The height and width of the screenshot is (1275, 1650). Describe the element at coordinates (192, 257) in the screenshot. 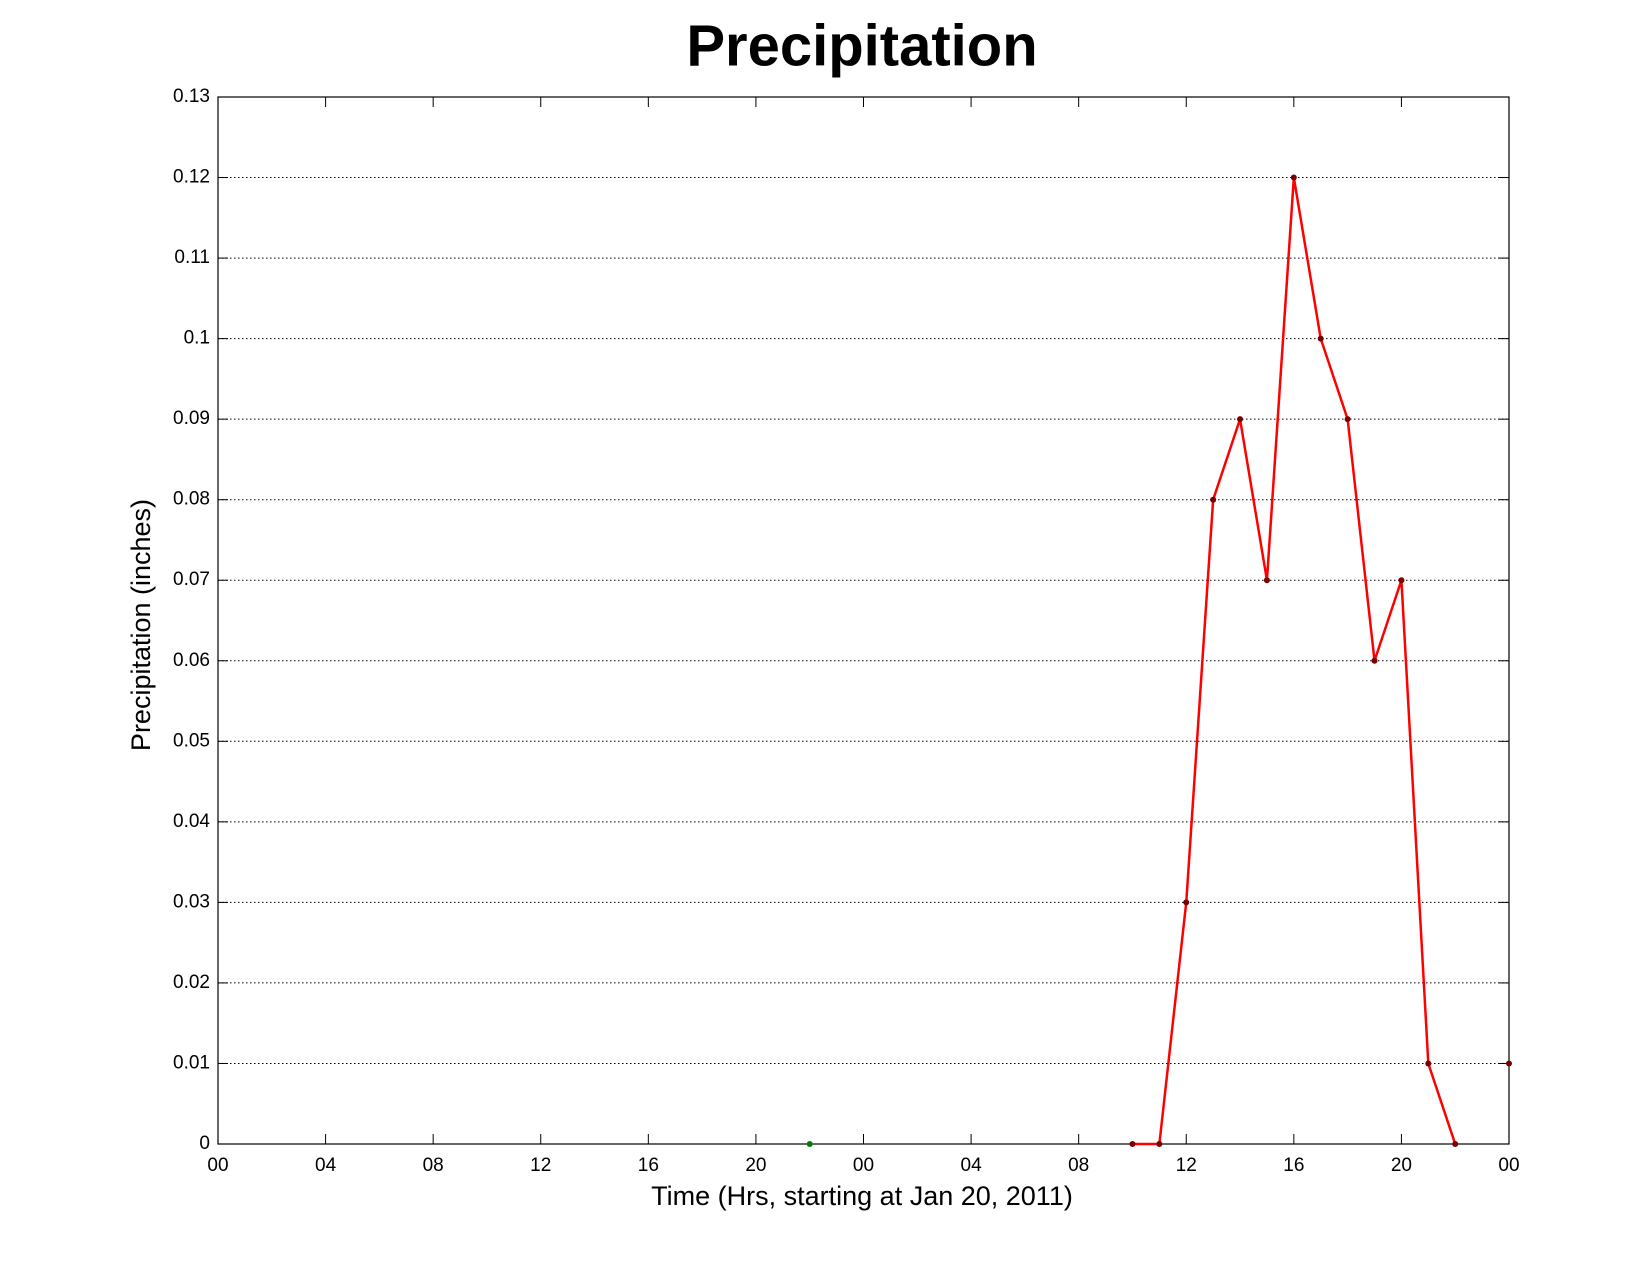

I see `y-tick-label: 0.11` at that location.